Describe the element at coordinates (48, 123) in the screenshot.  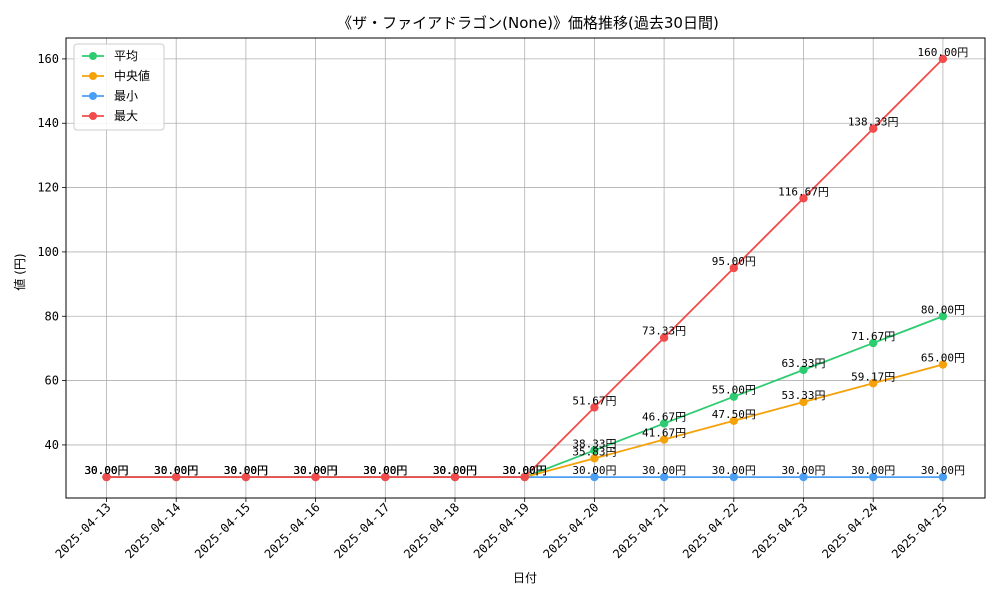
I see `y-tick-label: 140` at that location.